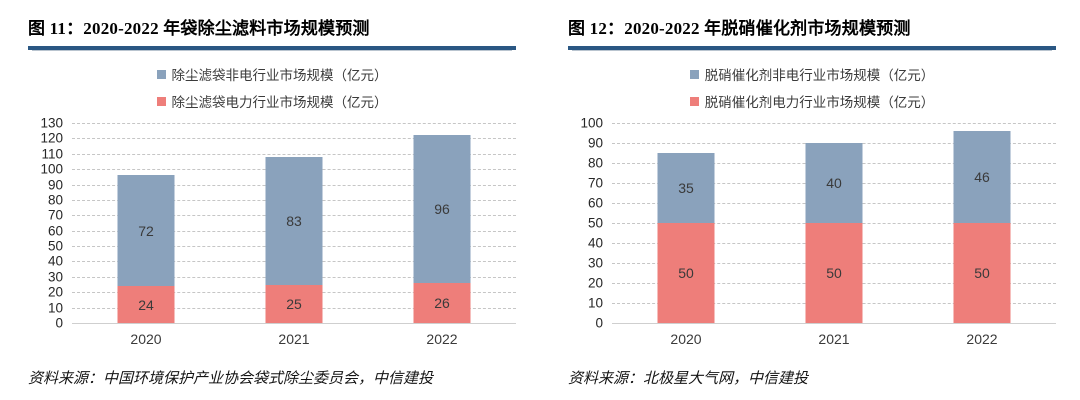 This screenshot has height=400, width=1080. I want to click on source-note: 资料来源：北极星大气网，中信建投, so click(688, 379).